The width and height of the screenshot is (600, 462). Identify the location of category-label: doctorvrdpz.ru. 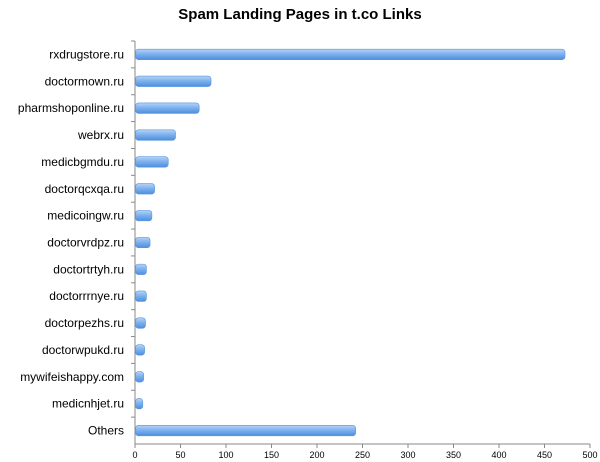
(85, 243).